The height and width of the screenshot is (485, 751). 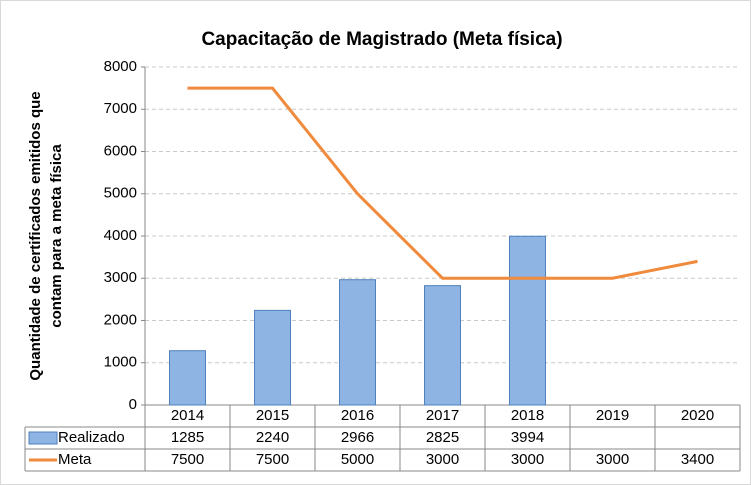 What do you see at coordinates (612, 415) in the screenshot?
I see `x-tick-label: 2019` at bounding box center [612, 415].